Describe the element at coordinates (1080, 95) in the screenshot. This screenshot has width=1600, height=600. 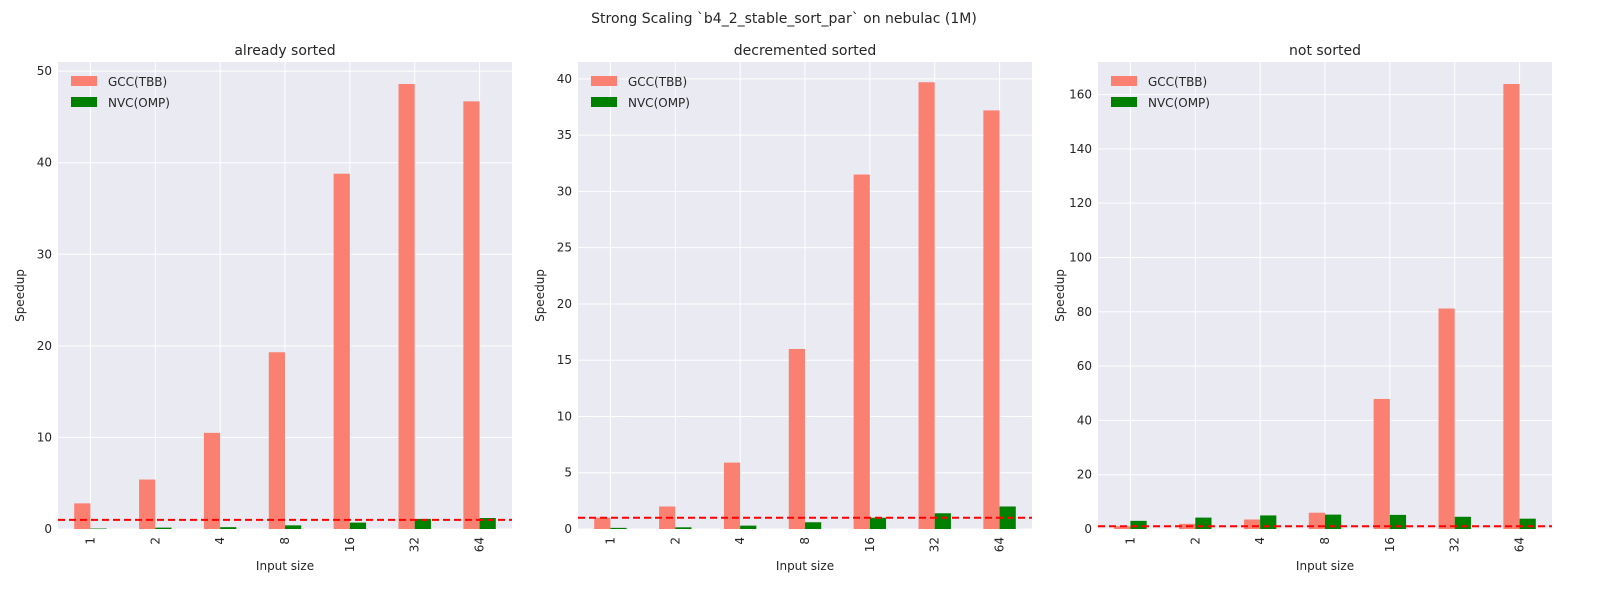
I see `y-tick-label: 160` at that location.